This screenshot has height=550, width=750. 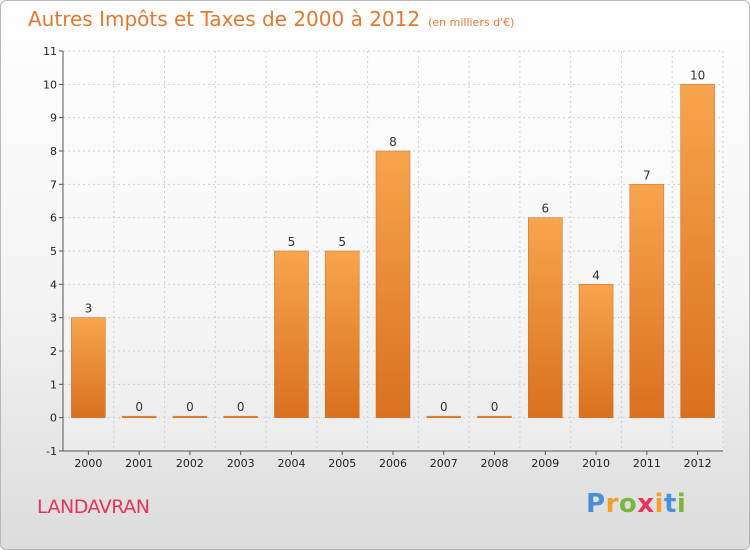 I want to click on x-tick-label: 2012, so click(x=698, y=463).